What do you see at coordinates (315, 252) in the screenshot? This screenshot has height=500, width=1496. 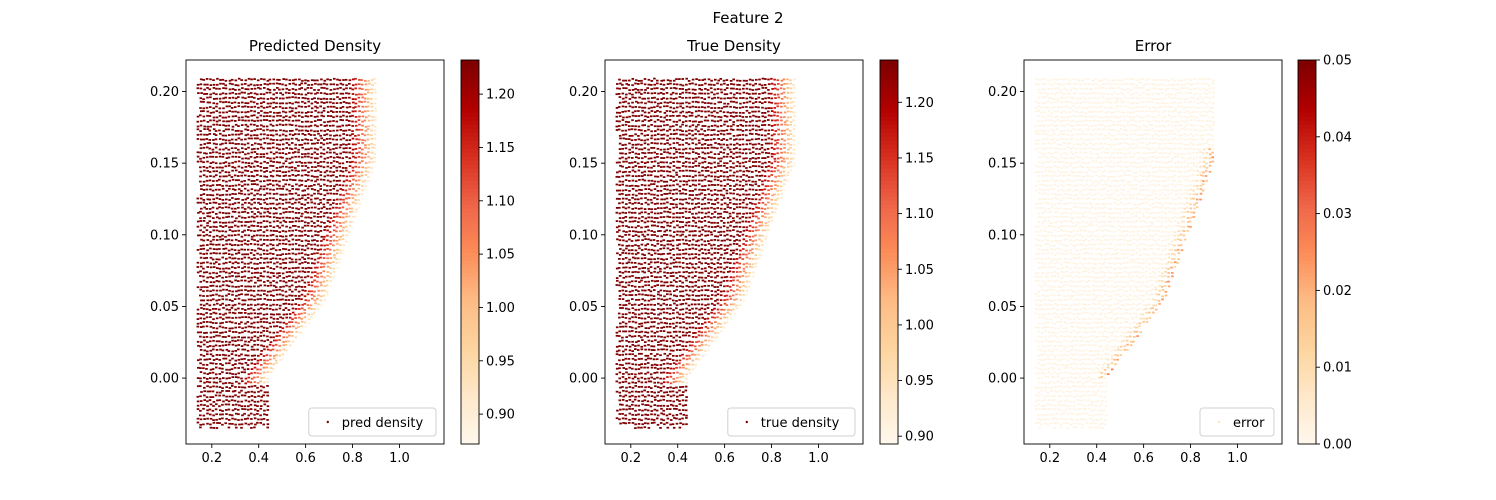 I see `axes-frame` at bounding box center [315, 252].